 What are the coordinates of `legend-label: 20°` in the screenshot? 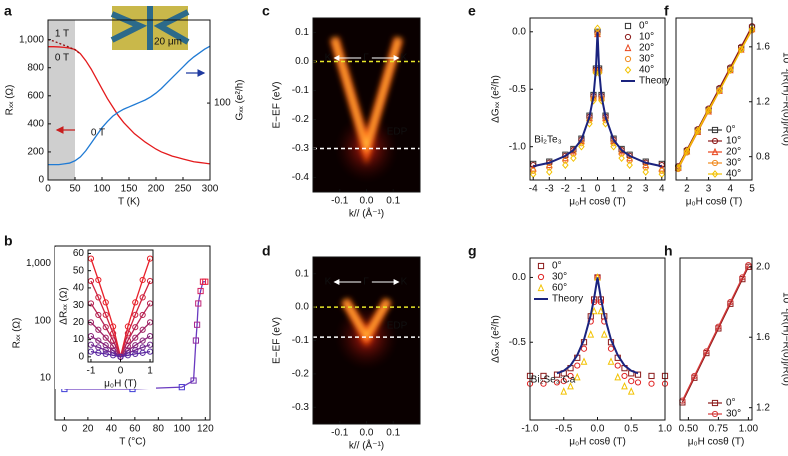 It's located at (646, 48).